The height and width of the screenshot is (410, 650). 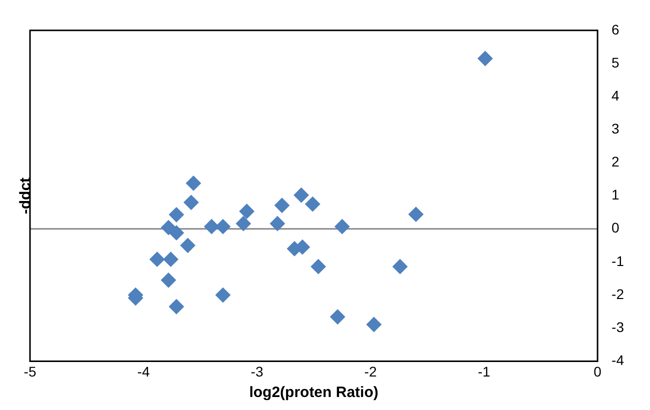 What do you see at coordinates (370, 371) in the screenshot?
I see `x-tick-label: -2` at bounding box center [370, 371].